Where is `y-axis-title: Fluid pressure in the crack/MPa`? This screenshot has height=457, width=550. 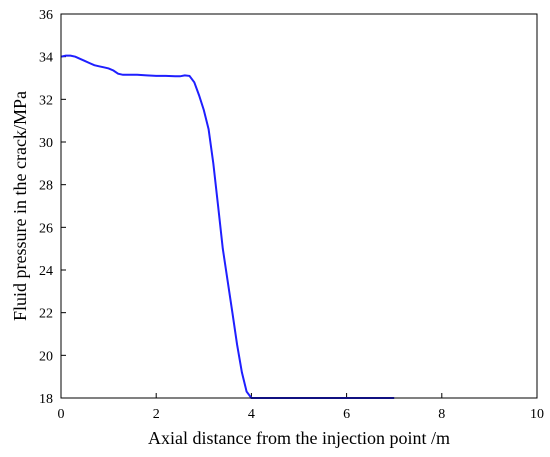 y-axis-title: Fluid pressure in the crack/MPa is located at coordinates (20, 206).